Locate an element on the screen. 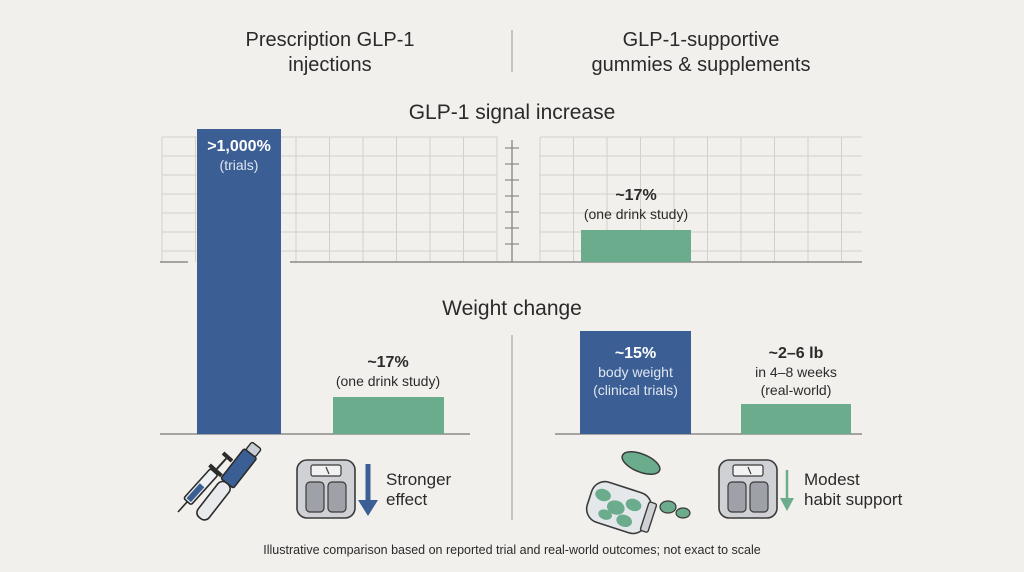 Image resolution: width=1024 pixels, height=572 pixels. weight-supplements-line3: (real-world) is located at coordinates (796, 390).